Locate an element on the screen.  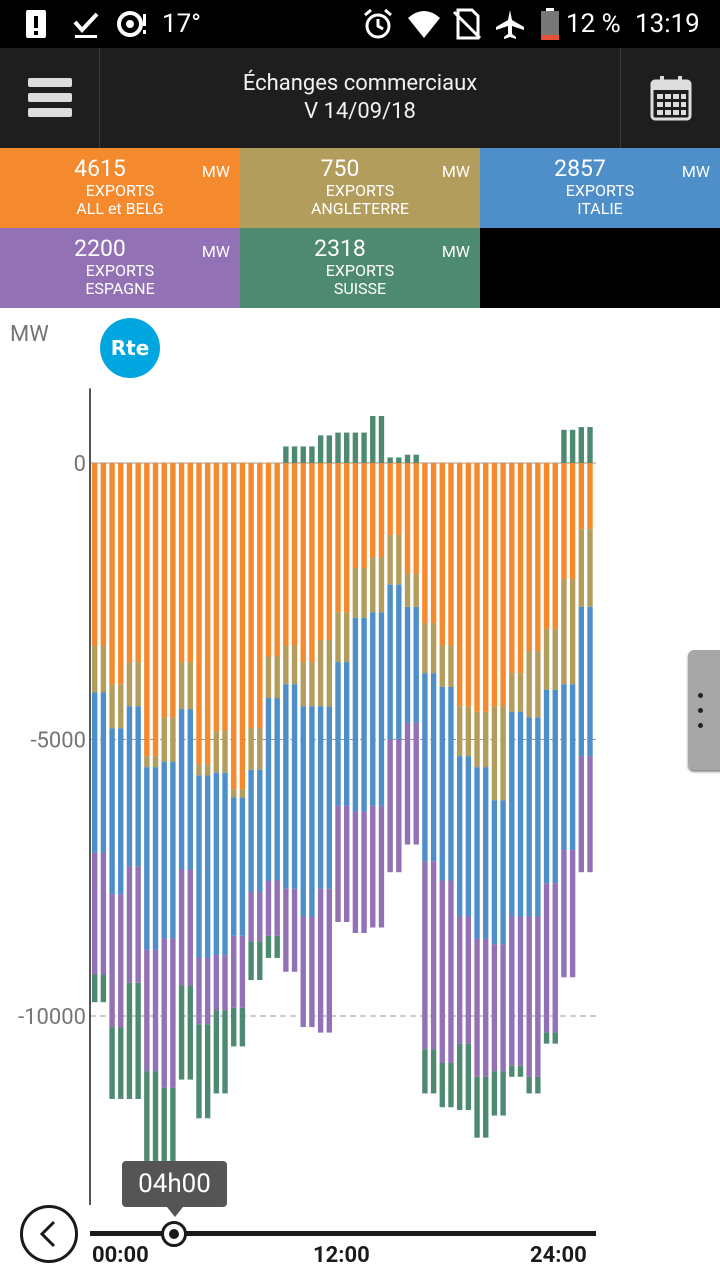
menu-button is located at coordinates (50, 98).